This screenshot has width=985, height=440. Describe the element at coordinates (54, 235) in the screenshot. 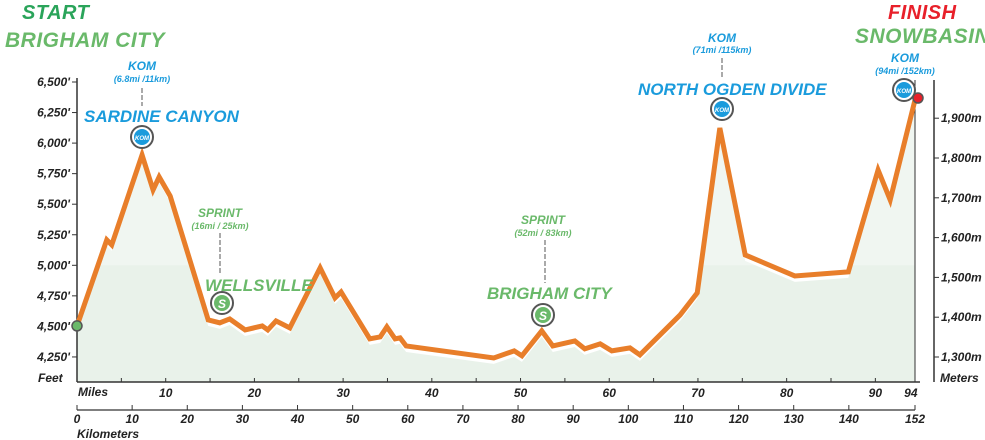

I see `y-tick-label: 5,250'` at that location.